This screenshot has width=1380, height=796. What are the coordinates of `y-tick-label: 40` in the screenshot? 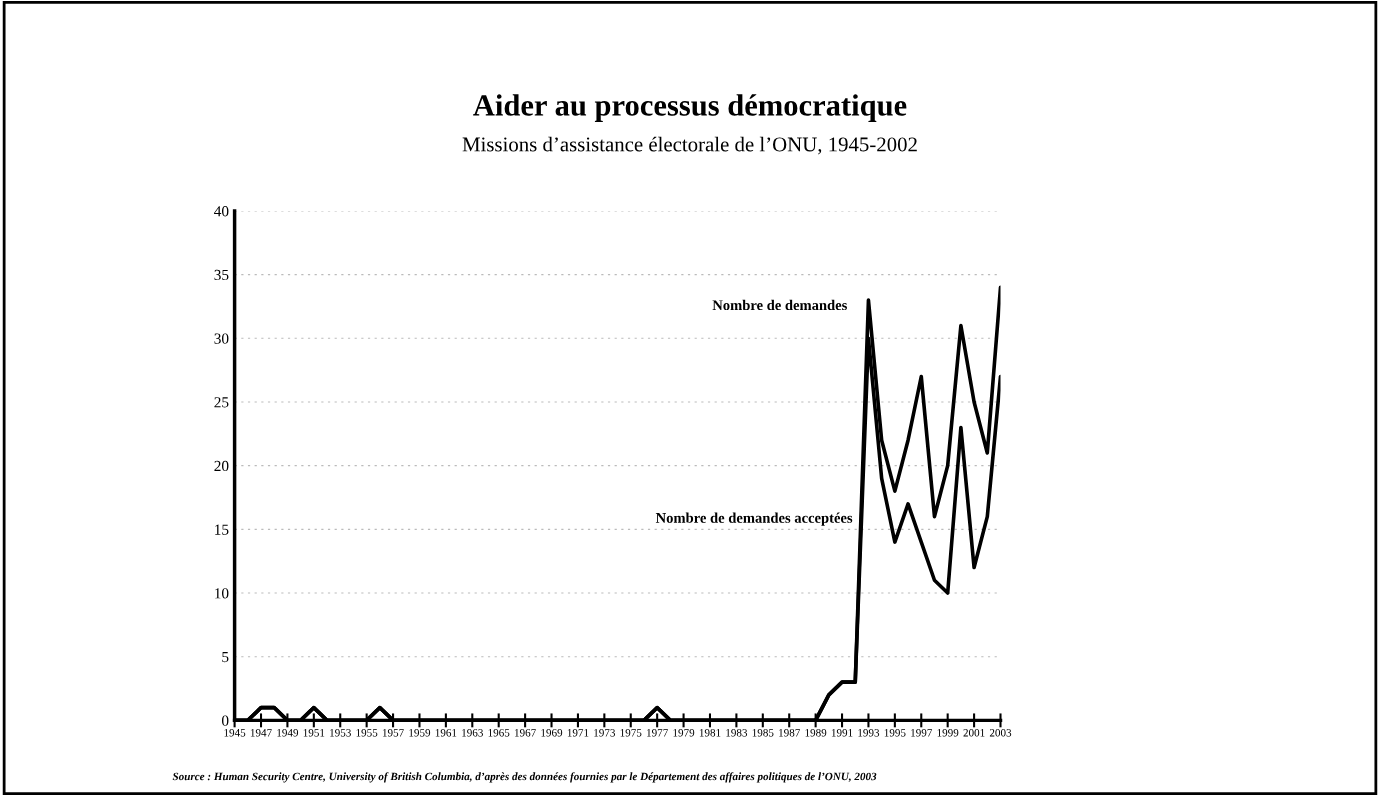 It's located at (221, 211).